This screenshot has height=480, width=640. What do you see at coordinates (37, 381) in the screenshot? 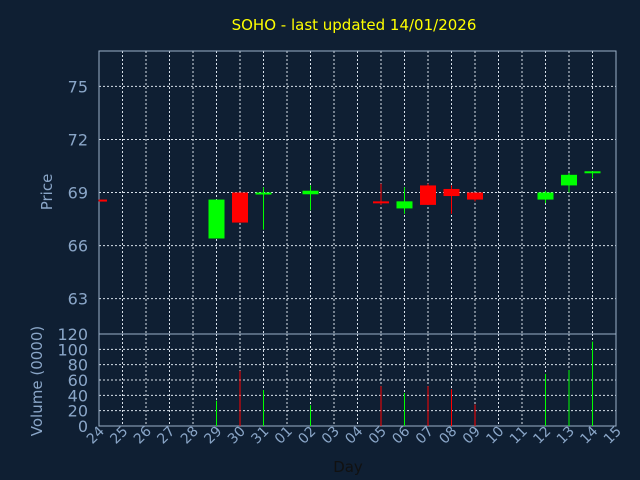
I see `volume-axis-label: Volume (0000)` at bounding box center [37, 381].